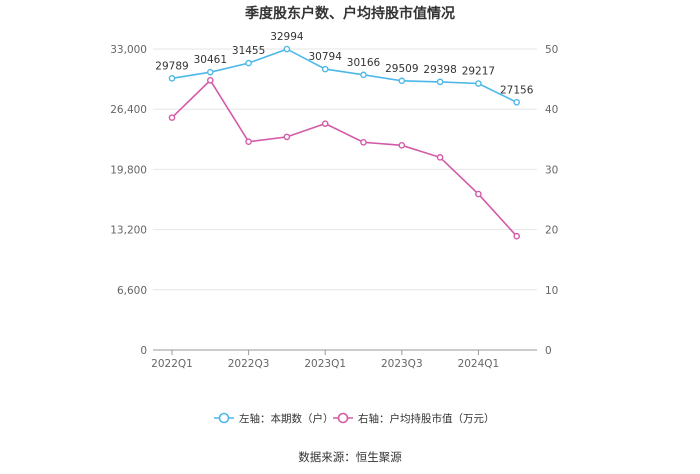 Image resolution: width=700 pixels, height=474 pixels. Describe the element at coordinates (350, 457) in the screenshot. I see `source-note: 数据来源：恒生聚源` at that location.